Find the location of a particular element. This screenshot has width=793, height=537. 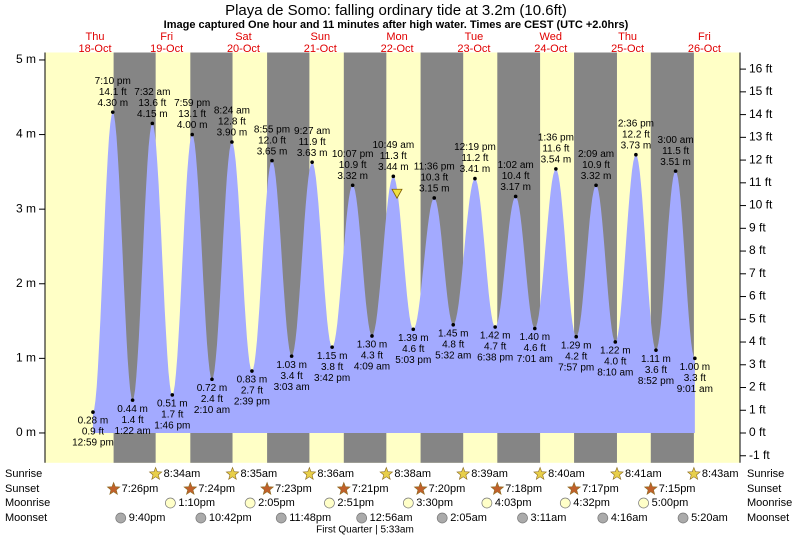

tide-label: 11.5 ft is located at coordinates (675, 151).